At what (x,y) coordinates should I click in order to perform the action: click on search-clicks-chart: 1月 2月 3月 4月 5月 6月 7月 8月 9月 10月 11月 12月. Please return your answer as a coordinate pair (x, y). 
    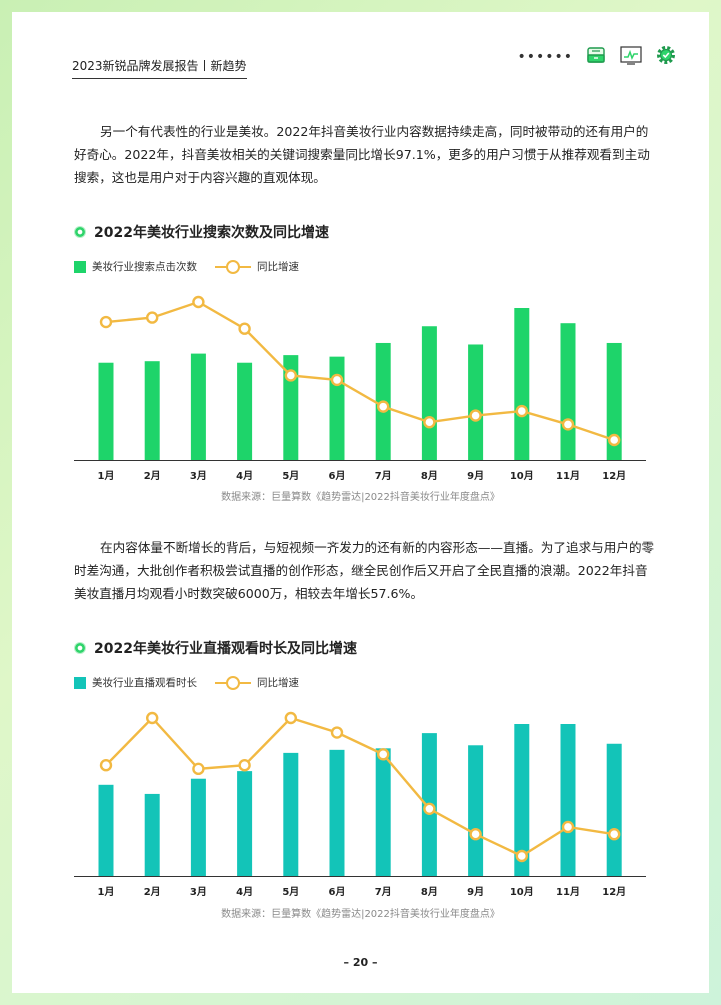
    Looking at the image, I should click on (360, 388).